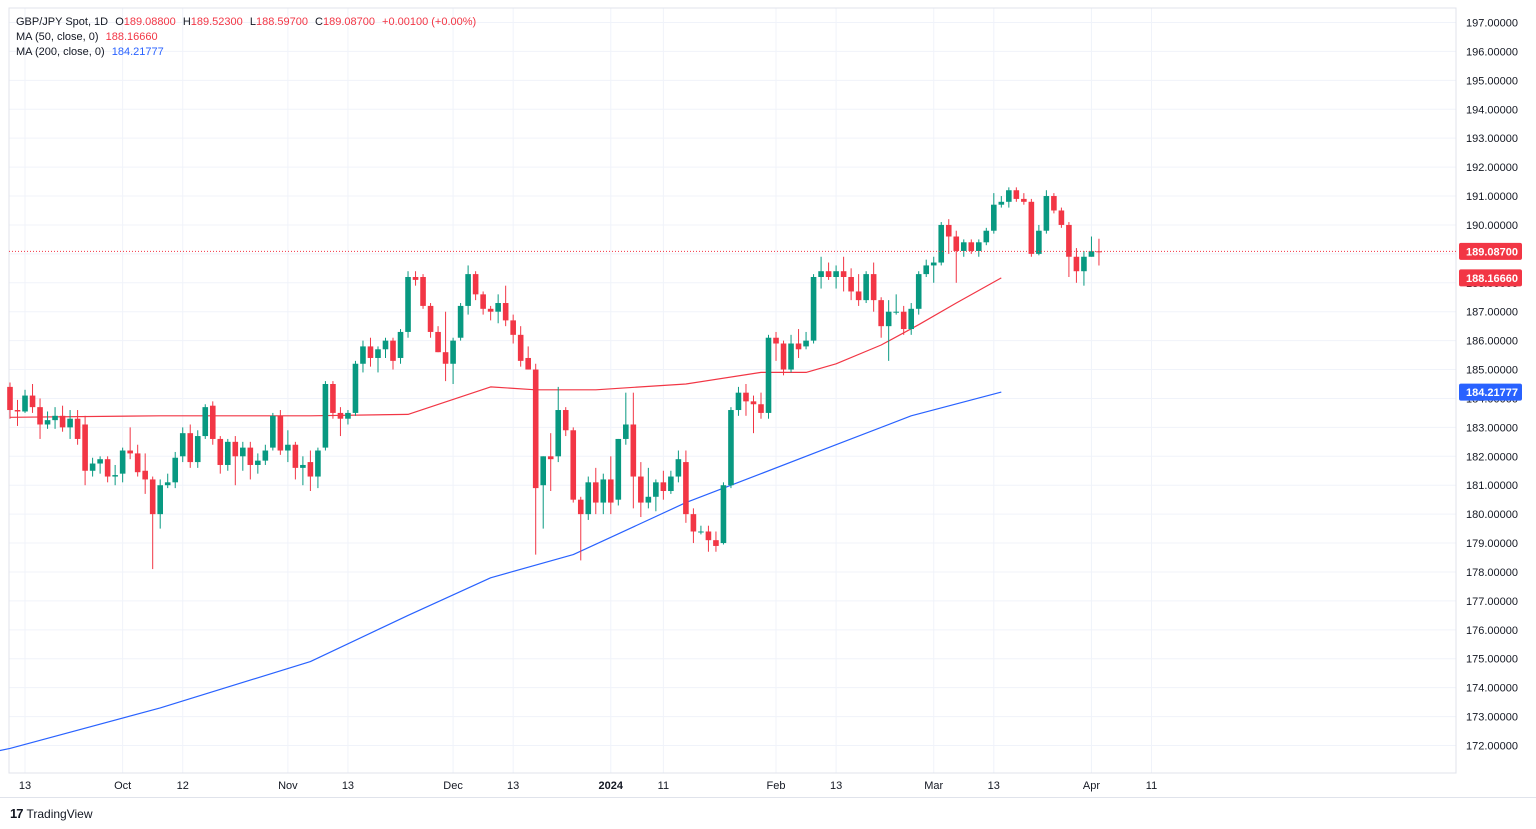 The height and width of the screenshot is (829, 1536). What do you see at coordinates (62, 22) in the screenshot?
I see `symbol-title: GBP/JPY Spot, 1D` at bounding box center [62, 22].